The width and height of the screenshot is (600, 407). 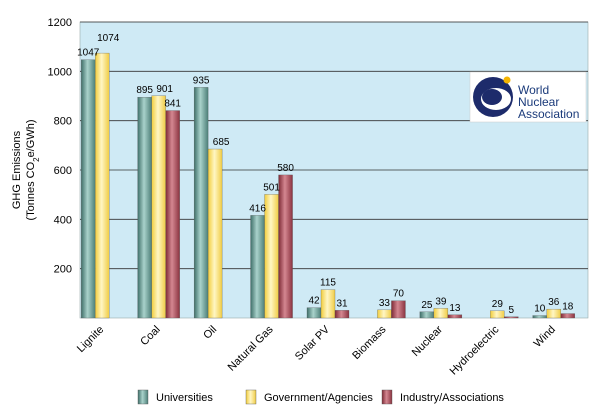 I want to click on bar-government-agencies-wind, so click(x=553, y=313).